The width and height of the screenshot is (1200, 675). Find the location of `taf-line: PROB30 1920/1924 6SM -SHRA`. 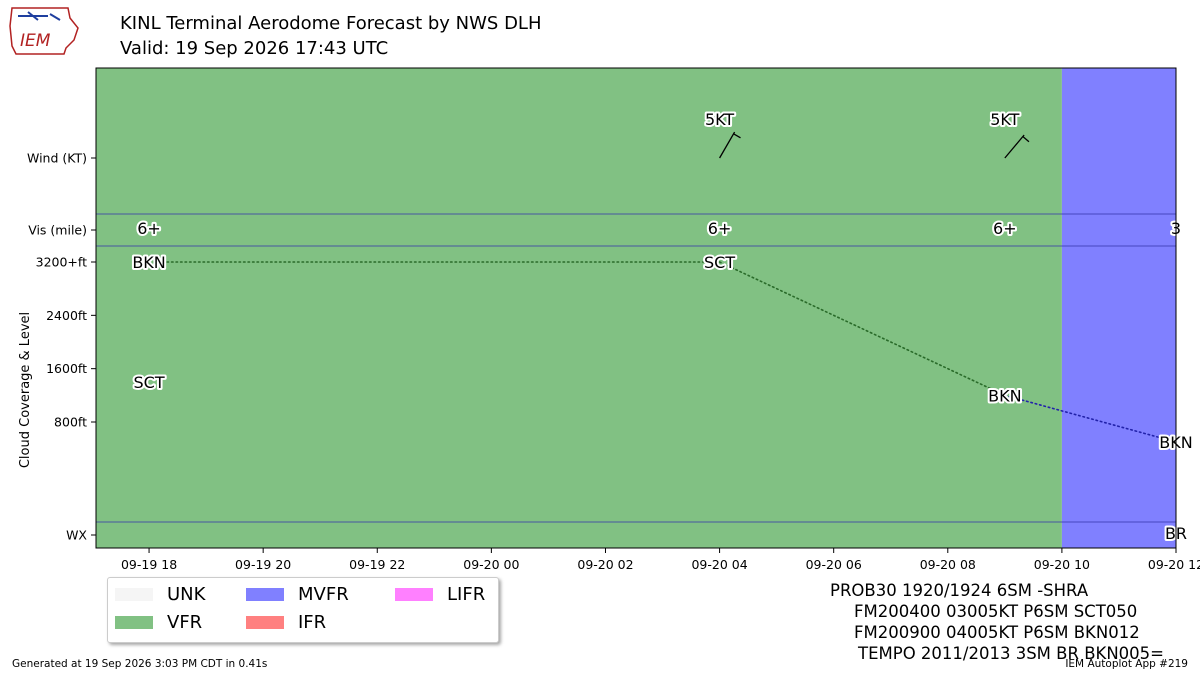

taf-line: PROB30 1920/1924 6SM -SHRA is located at coordinates (959, 590).